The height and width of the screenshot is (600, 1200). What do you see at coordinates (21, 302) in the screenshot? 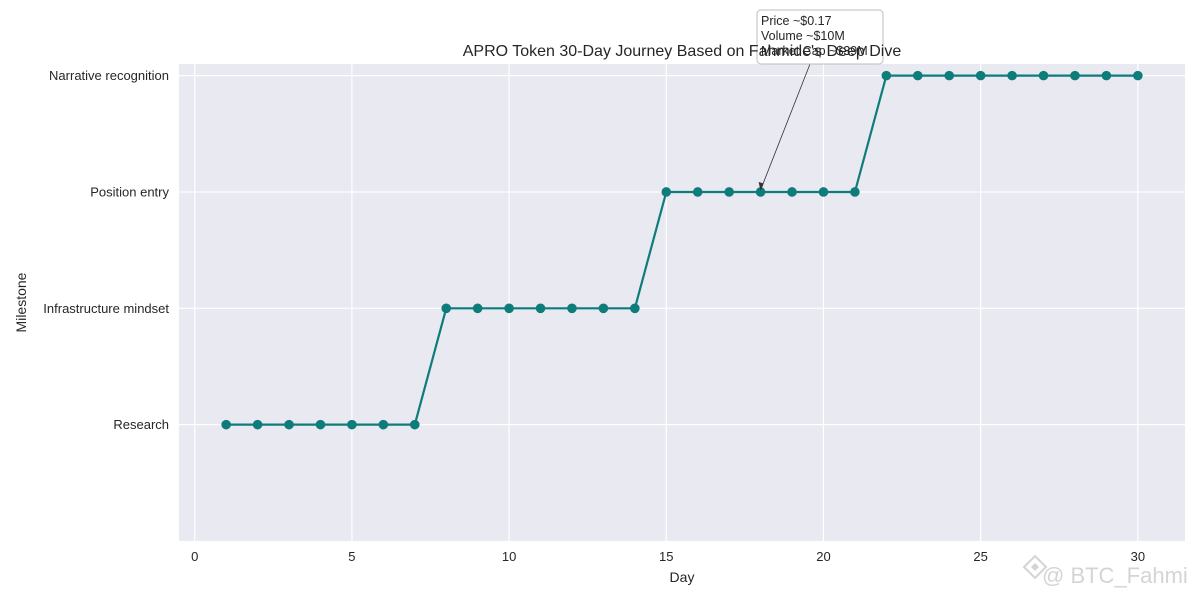
I see `y-axis-label: Milestone` at bounding box center [21, 302].